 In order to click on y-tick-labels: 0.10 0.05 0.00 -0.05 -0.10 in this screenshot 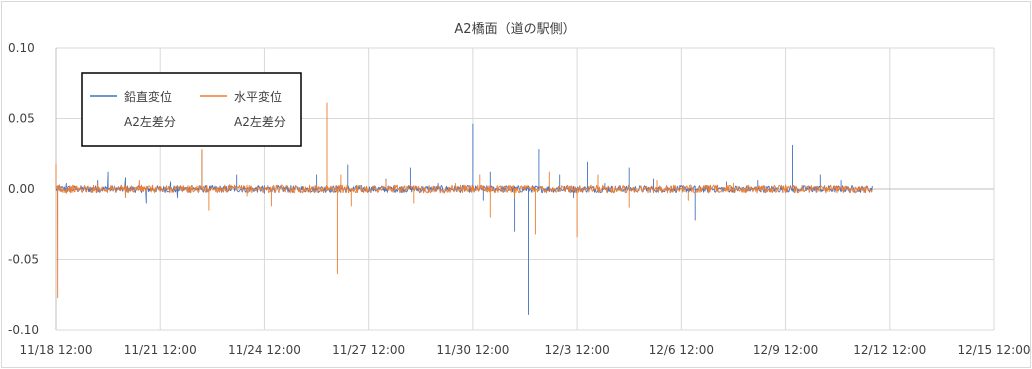, I will do `click(23, 189)`.